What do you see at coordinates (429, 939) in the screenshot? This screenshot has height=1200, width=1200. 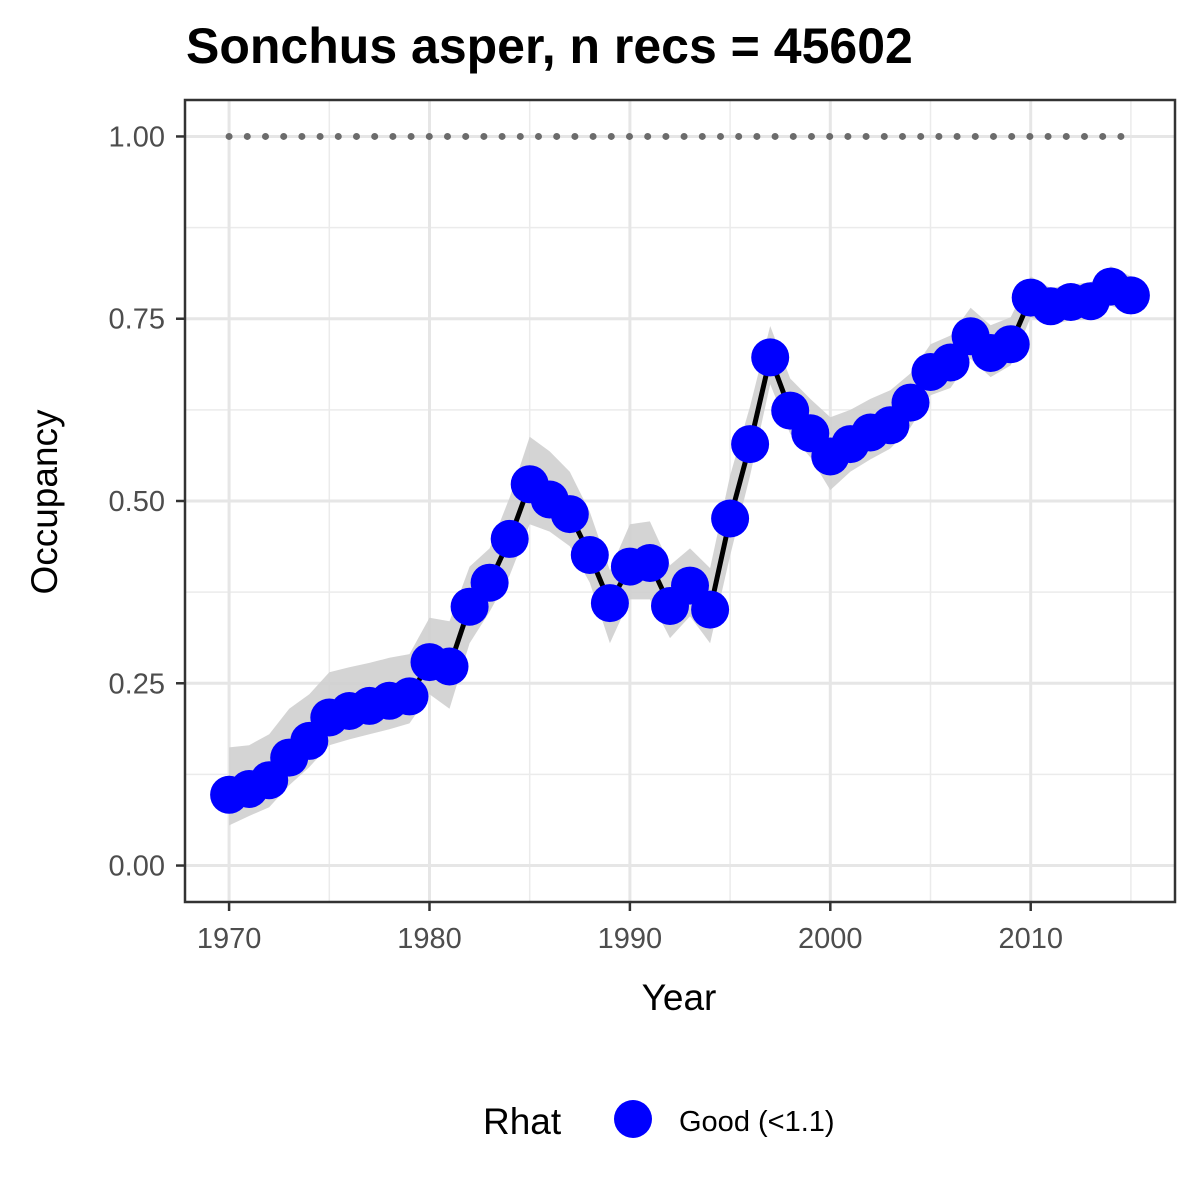 I see `x-tick-label: 1980` at bounding box center [429, 939].